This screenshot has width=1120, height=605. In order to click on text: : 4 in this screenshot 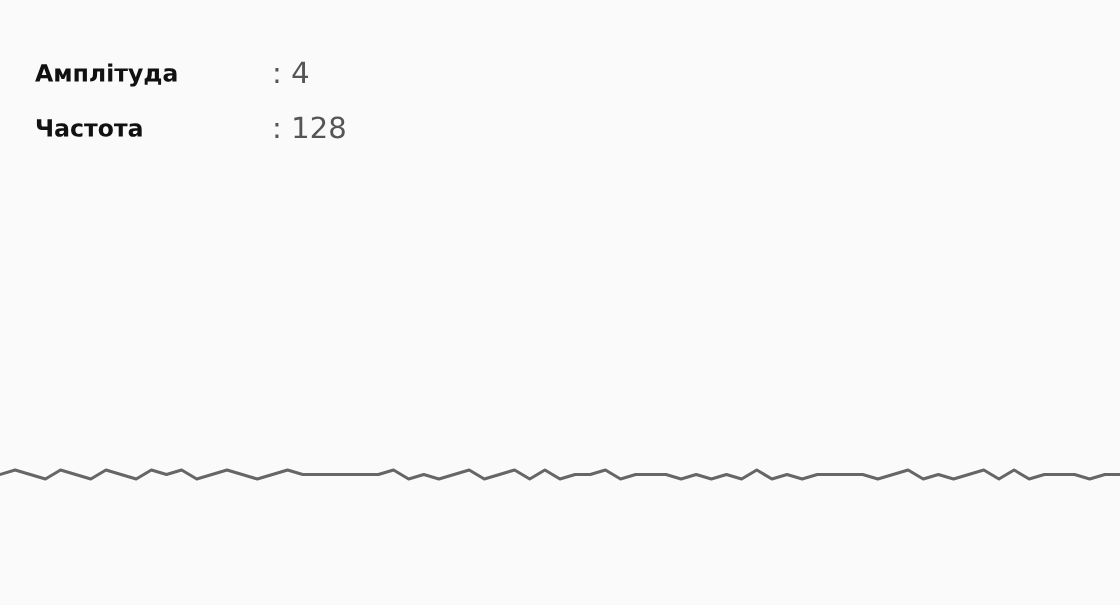, I will do `click(292, 72)`.